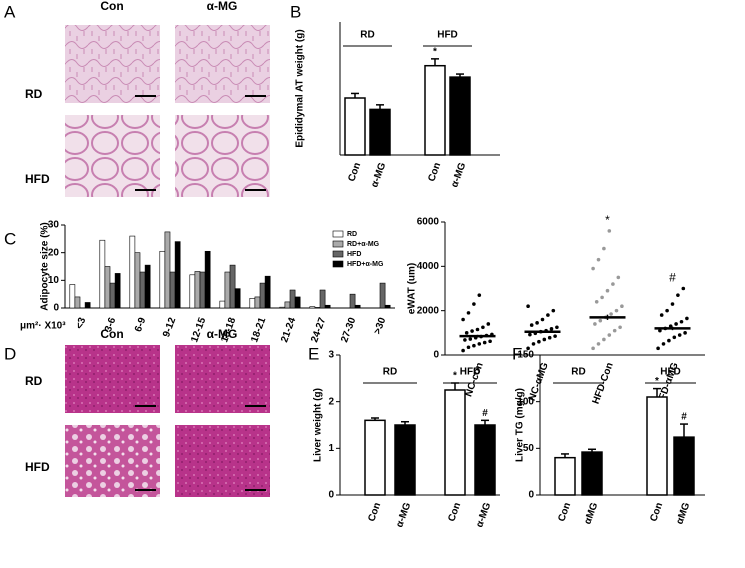  What do you see at coordinates (318, 425) in the screenshot?
I see `y-axis-label: Liver weight (g)` at bounding box center [318, 425].